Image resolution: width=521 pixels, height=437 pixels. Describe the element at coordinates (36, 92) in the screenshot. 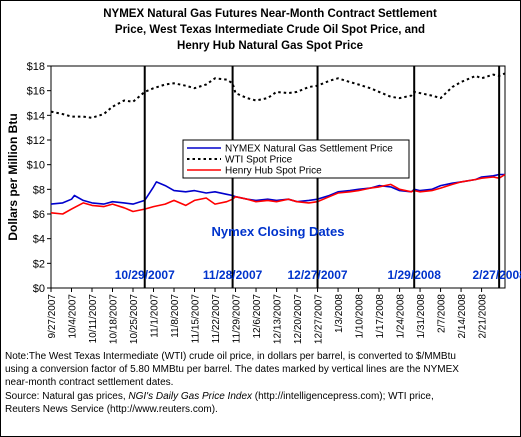

I see `y-tick-label: $16` at that location.